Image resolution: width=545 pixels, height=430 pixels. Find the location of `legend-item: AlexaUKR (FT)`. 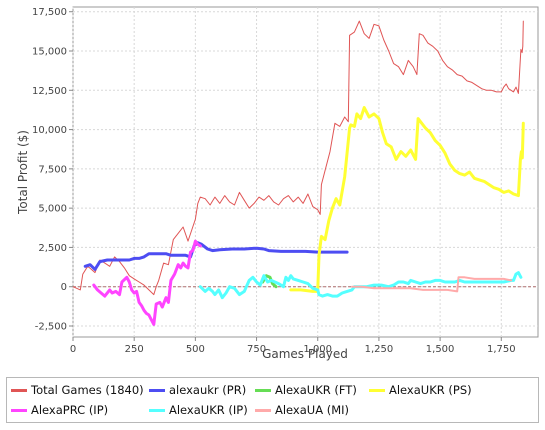

legend-item: AlexaUKR (FT) is located at coordinates (306, 390).